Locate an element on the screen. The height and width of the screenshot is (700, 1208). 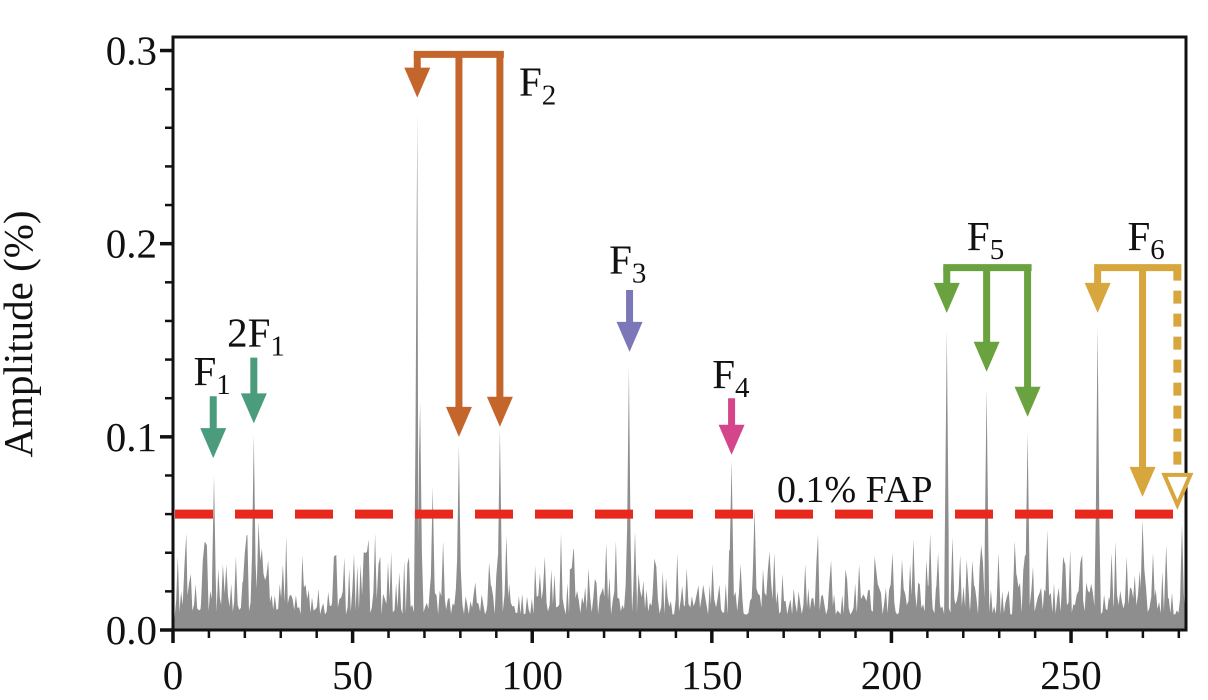
x-tick-label: 100 is located at coordinates (532, 675).